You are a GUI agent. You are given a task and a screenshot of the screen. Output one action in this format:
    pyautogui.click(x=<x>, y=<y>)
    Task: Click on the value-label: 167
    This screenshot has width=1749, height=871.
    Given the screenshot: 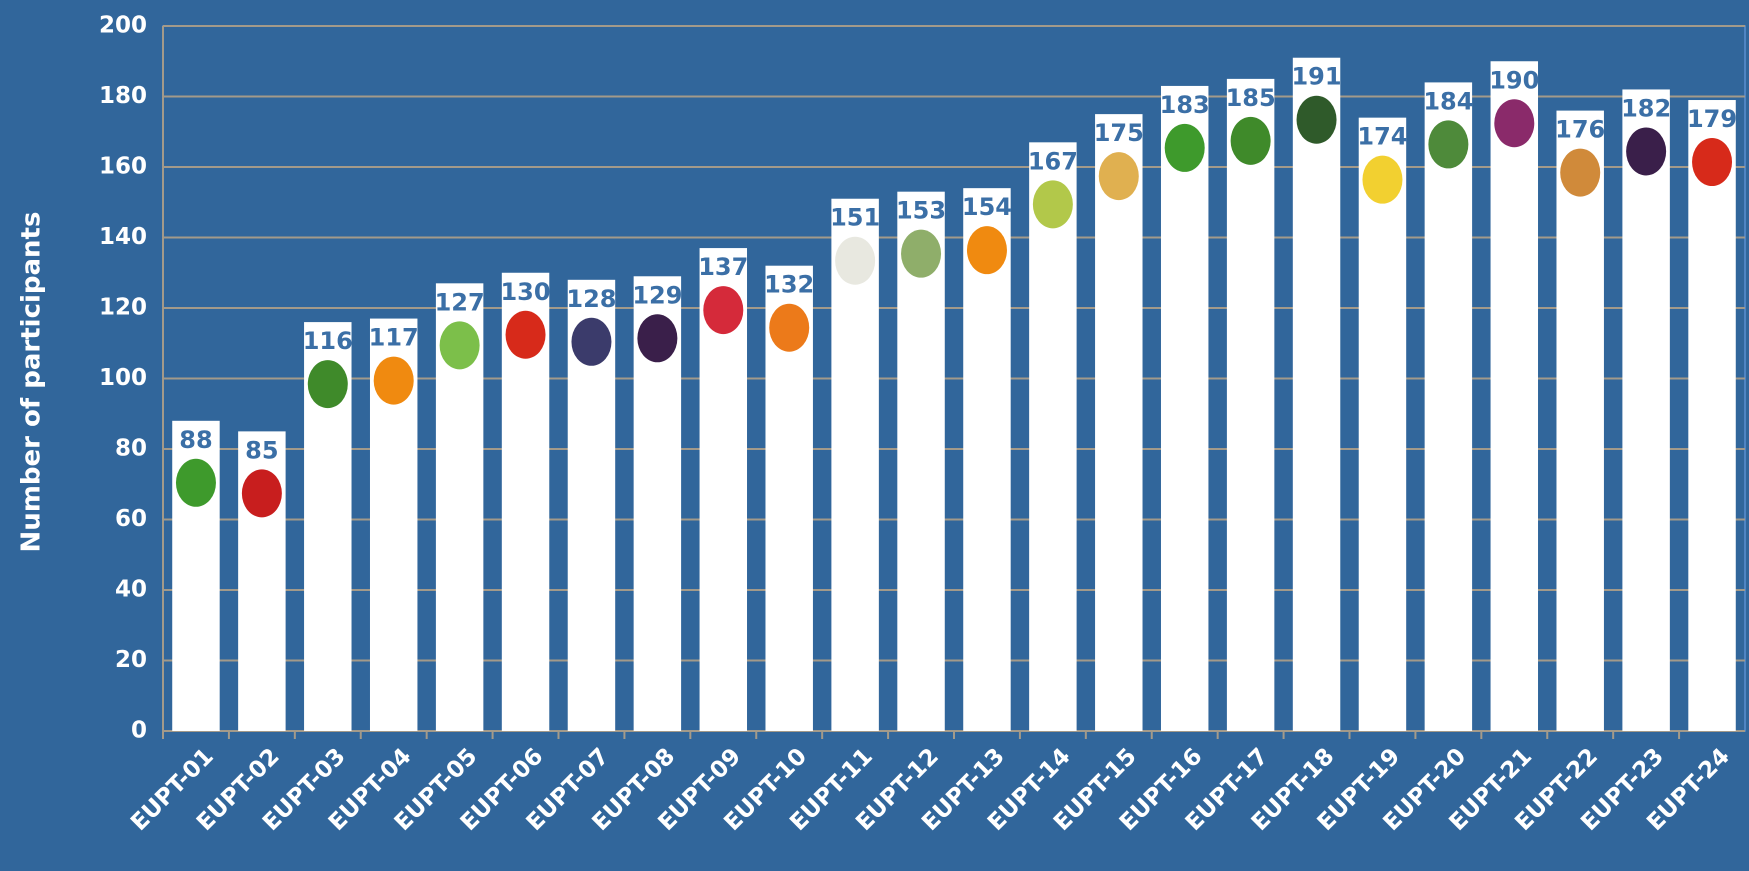 What is the action you would take?
    pyautogui.click(x=1053, y=161)
    